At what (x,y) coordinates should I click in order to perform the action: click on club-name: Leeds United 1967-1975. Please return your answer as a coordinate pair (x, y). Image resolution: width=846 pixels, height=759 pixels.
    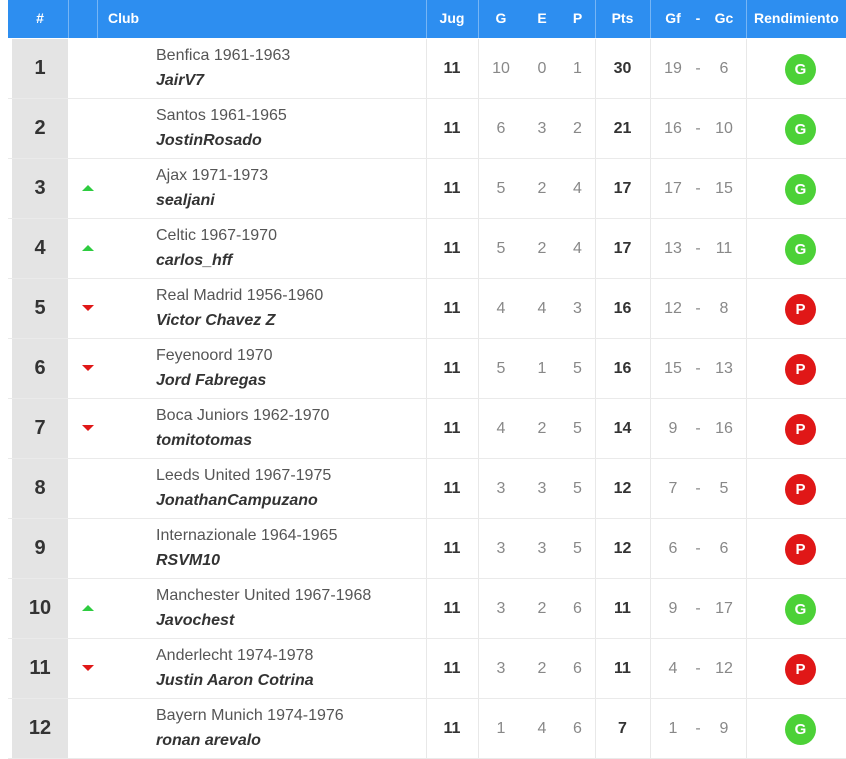
    Looking at the image, I should click on (244, 475).